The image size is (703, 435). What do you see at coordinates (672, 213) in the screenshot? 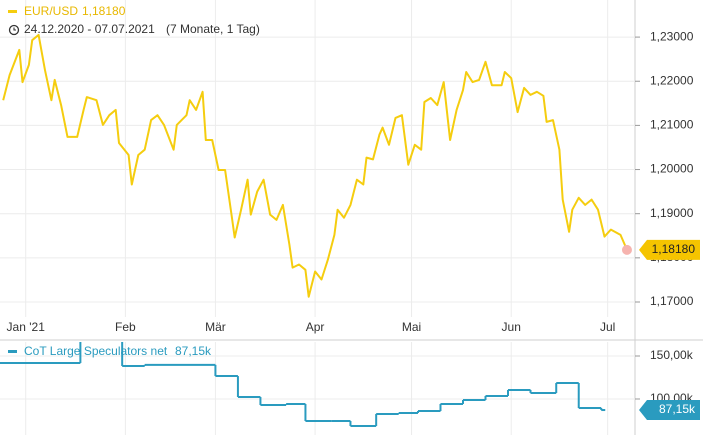
I see `y-tick-label: 1,19000` at bounding box center [672, 213].